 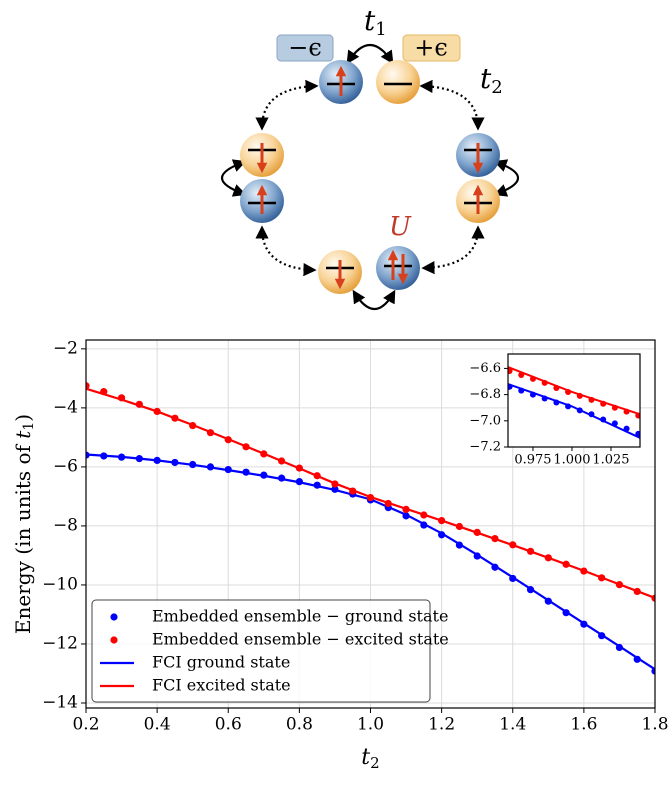 I want to click on y-tick-label: −7.0, so click(x=485, y=420).